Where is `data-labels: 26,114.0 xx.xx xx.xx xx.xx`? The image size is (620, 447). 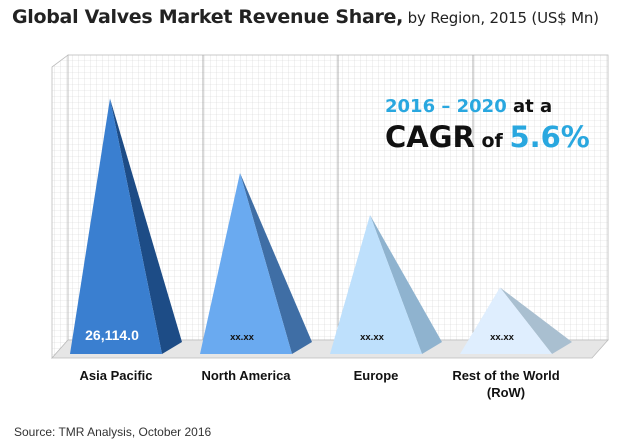
data-labels: 26,114.0 xx.xx xx.xx xx.xx is located at coordinates (299, 335).